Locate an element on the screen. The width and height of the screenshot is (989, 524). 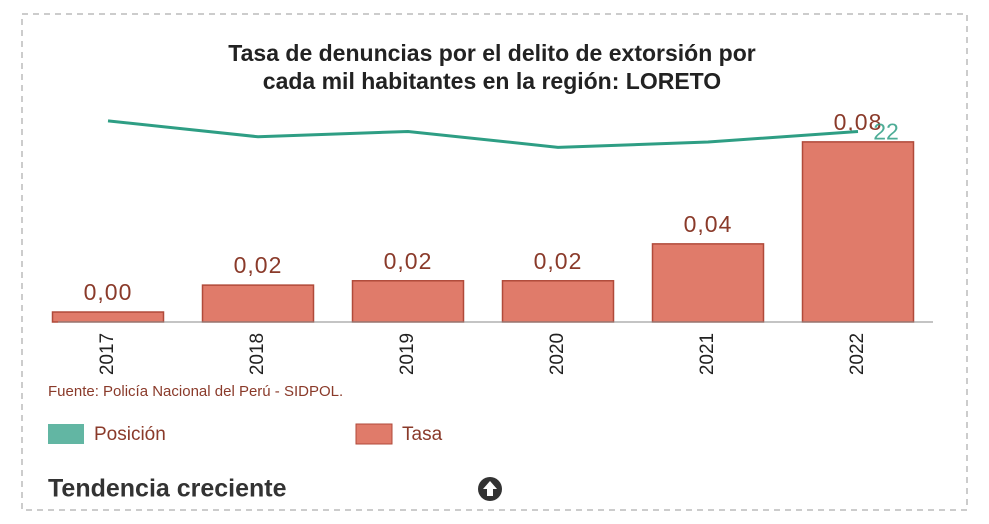
x-tick-label: 2018 is located at coordinates (257, 354).